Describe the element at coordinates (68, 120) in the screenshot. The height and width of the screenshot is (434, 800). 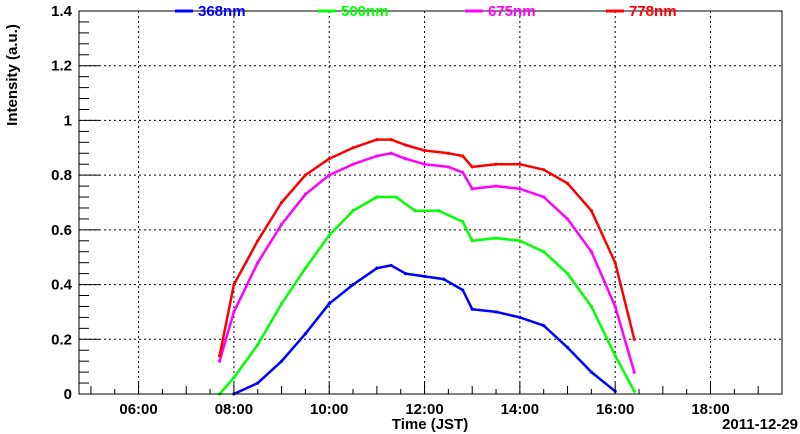
I see `y-tick-label: 1` at that location.